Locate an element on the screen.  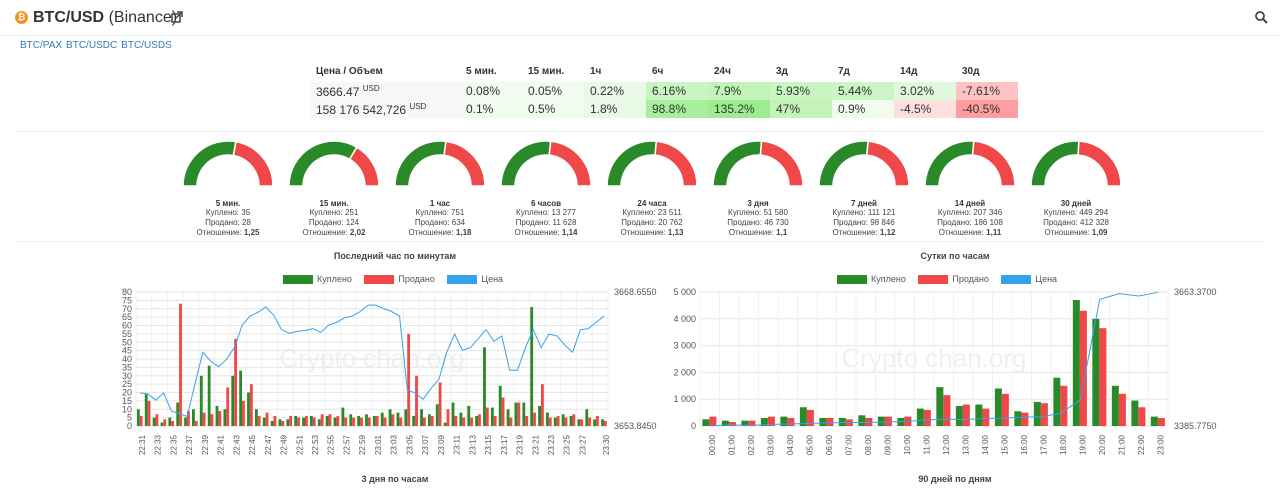
legend-item-sold: Продано is located at coordinates (953, 279).